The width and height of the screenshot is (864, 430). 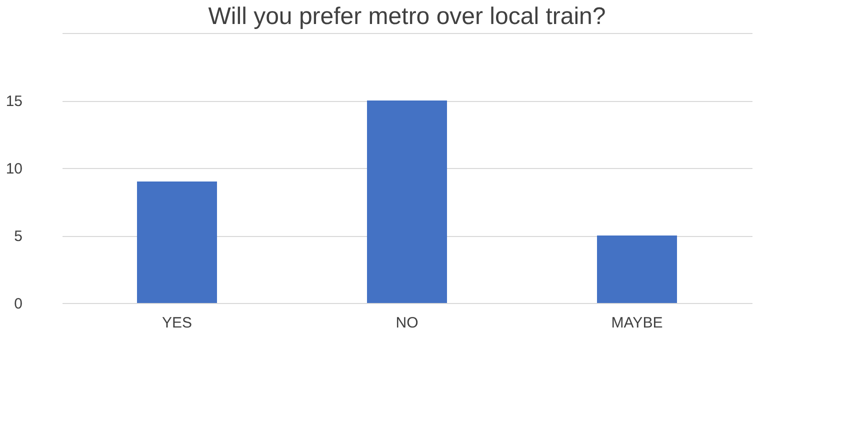 I want to click on y-tick-label: 5, so click(x=18, y=236).